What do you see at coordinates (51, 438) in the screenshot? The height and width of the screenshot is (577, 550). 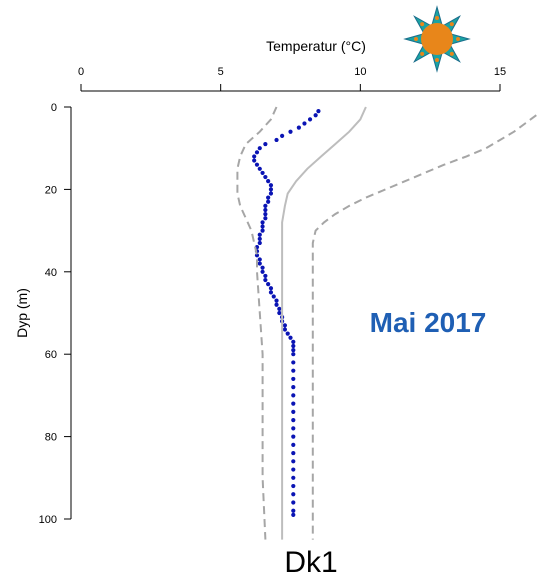 I see `y-tick-label-4: 80` at bounding box center [51, 438].